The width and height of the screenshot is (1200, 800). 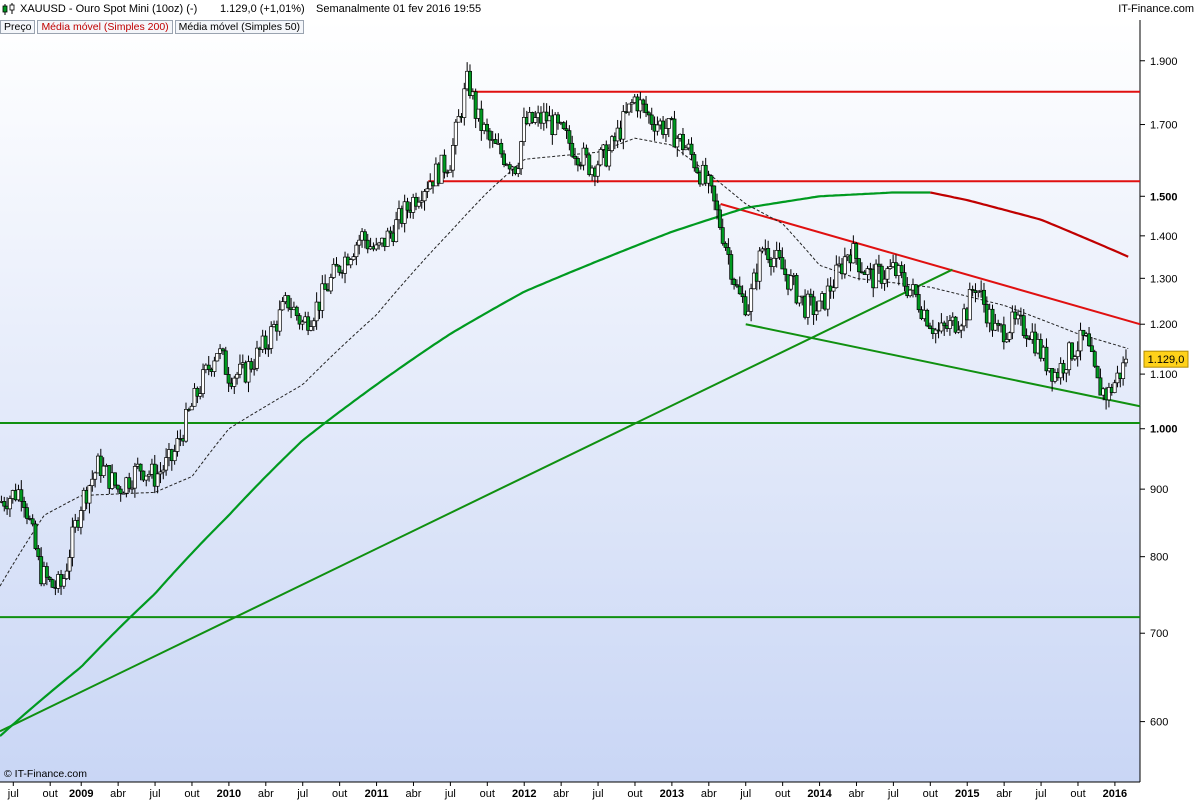 I want to click on ma200-line-late, so click(x=1029, y=224).